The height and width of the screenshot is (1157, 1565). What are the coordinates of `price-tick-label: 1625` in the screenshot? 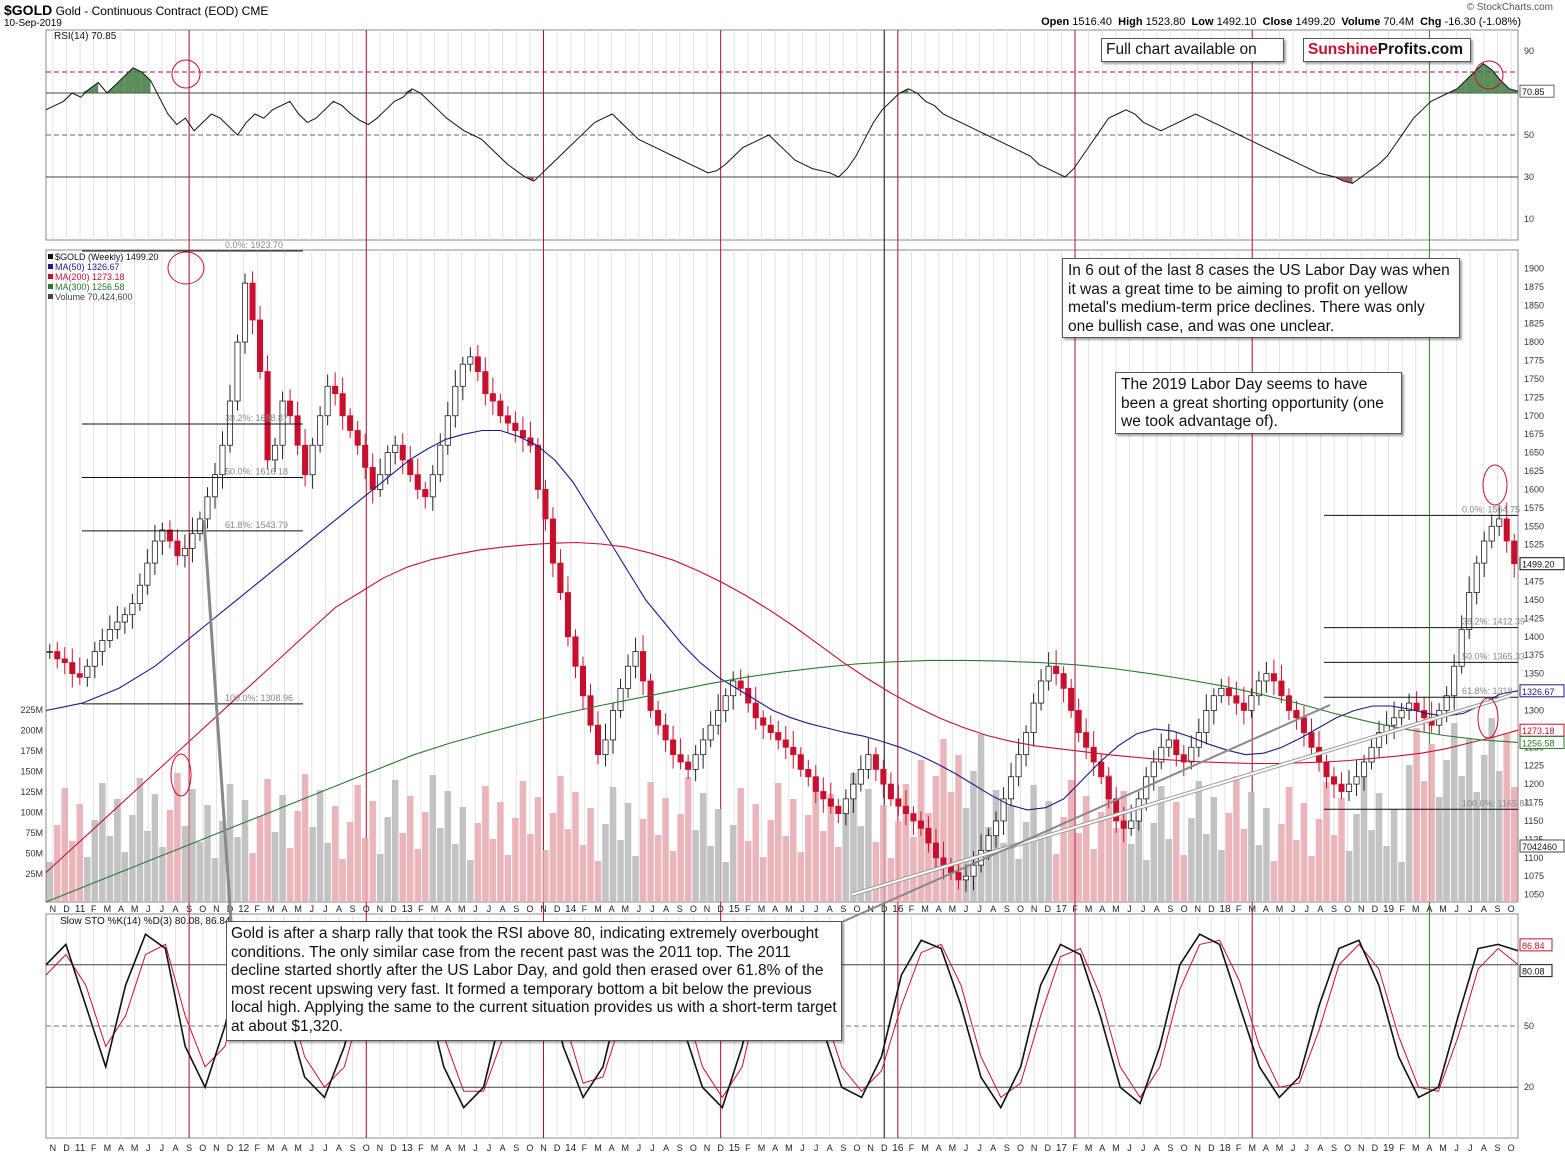 It's located at (1534, 471).